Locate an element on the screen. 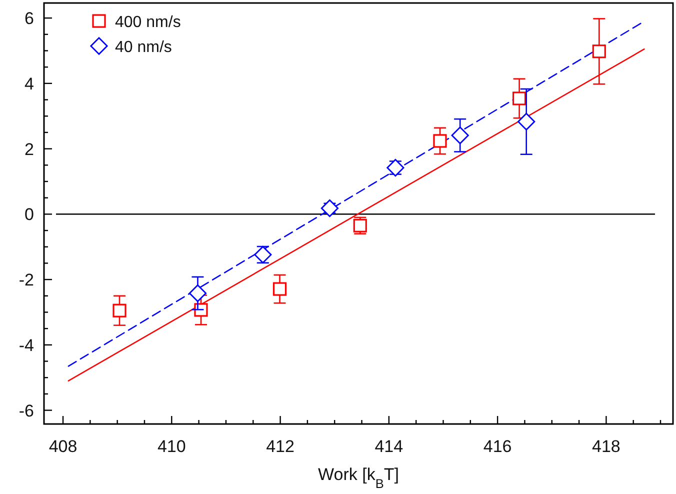 The height and width of the screenshot is (494, 676). x-tick-label: 412 is located at coordinates (280, 446).